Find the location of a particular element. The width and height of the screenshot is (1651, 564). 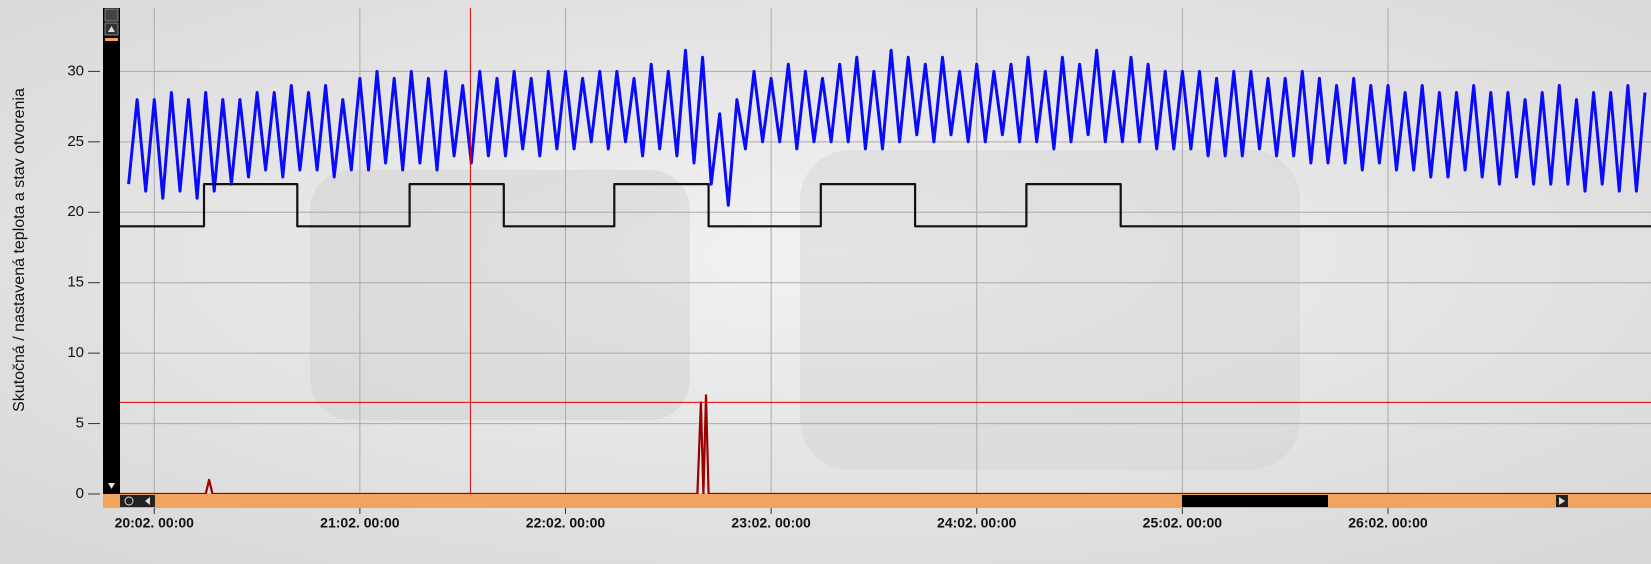

scroll-left-buttons is located at coordinates (137, 501).